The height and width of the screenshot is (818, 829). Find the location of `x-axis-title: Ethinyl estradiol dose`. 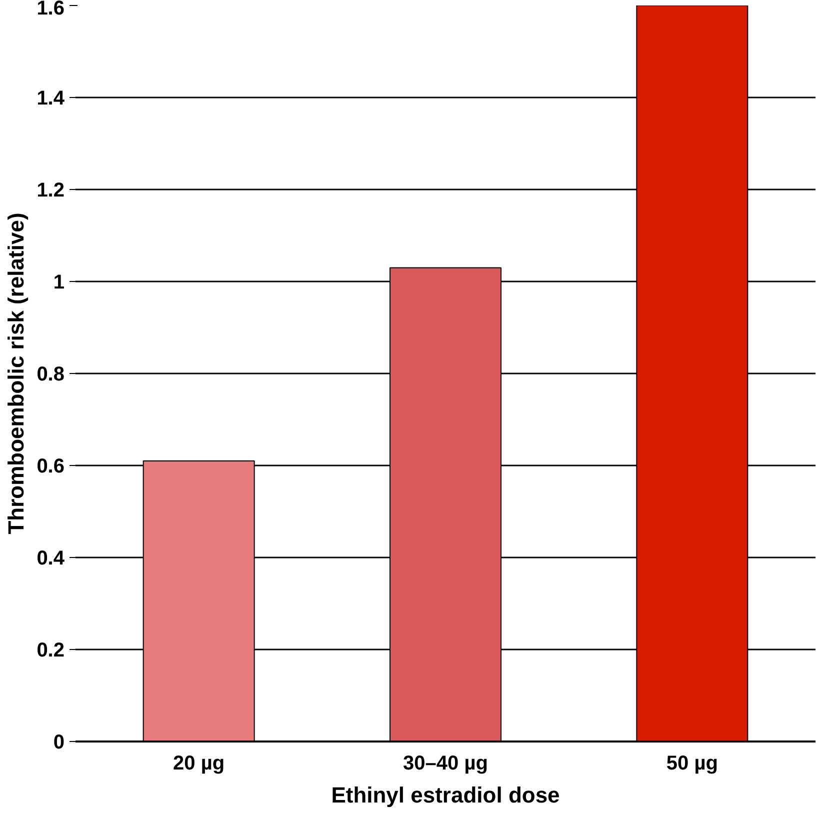

x-axis-title: Ethinyl estradiol dose is located at coordinates (445, 795).